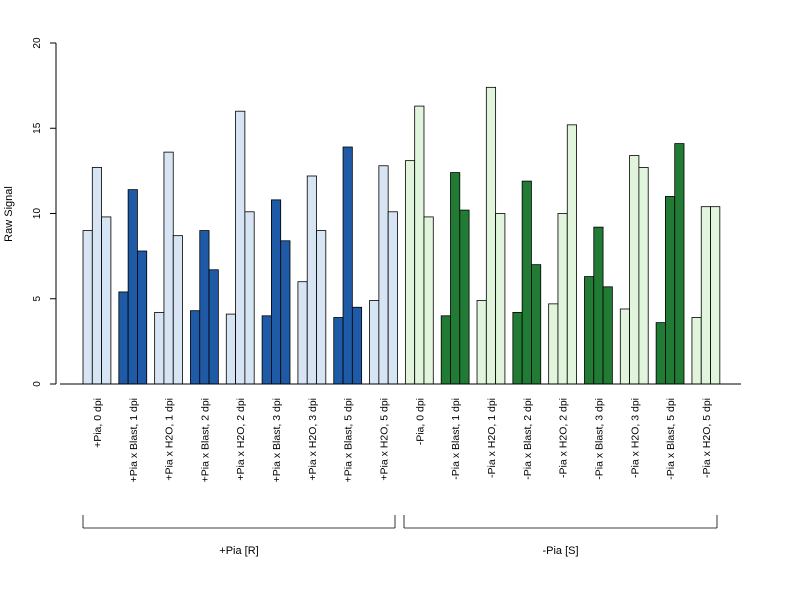 The width and height of the screenshot is (800, 600). Describe the element at coordinates (98, 423) in the screenshot. I see `x-tick-label: +Pia, 0 dpi` at that location.